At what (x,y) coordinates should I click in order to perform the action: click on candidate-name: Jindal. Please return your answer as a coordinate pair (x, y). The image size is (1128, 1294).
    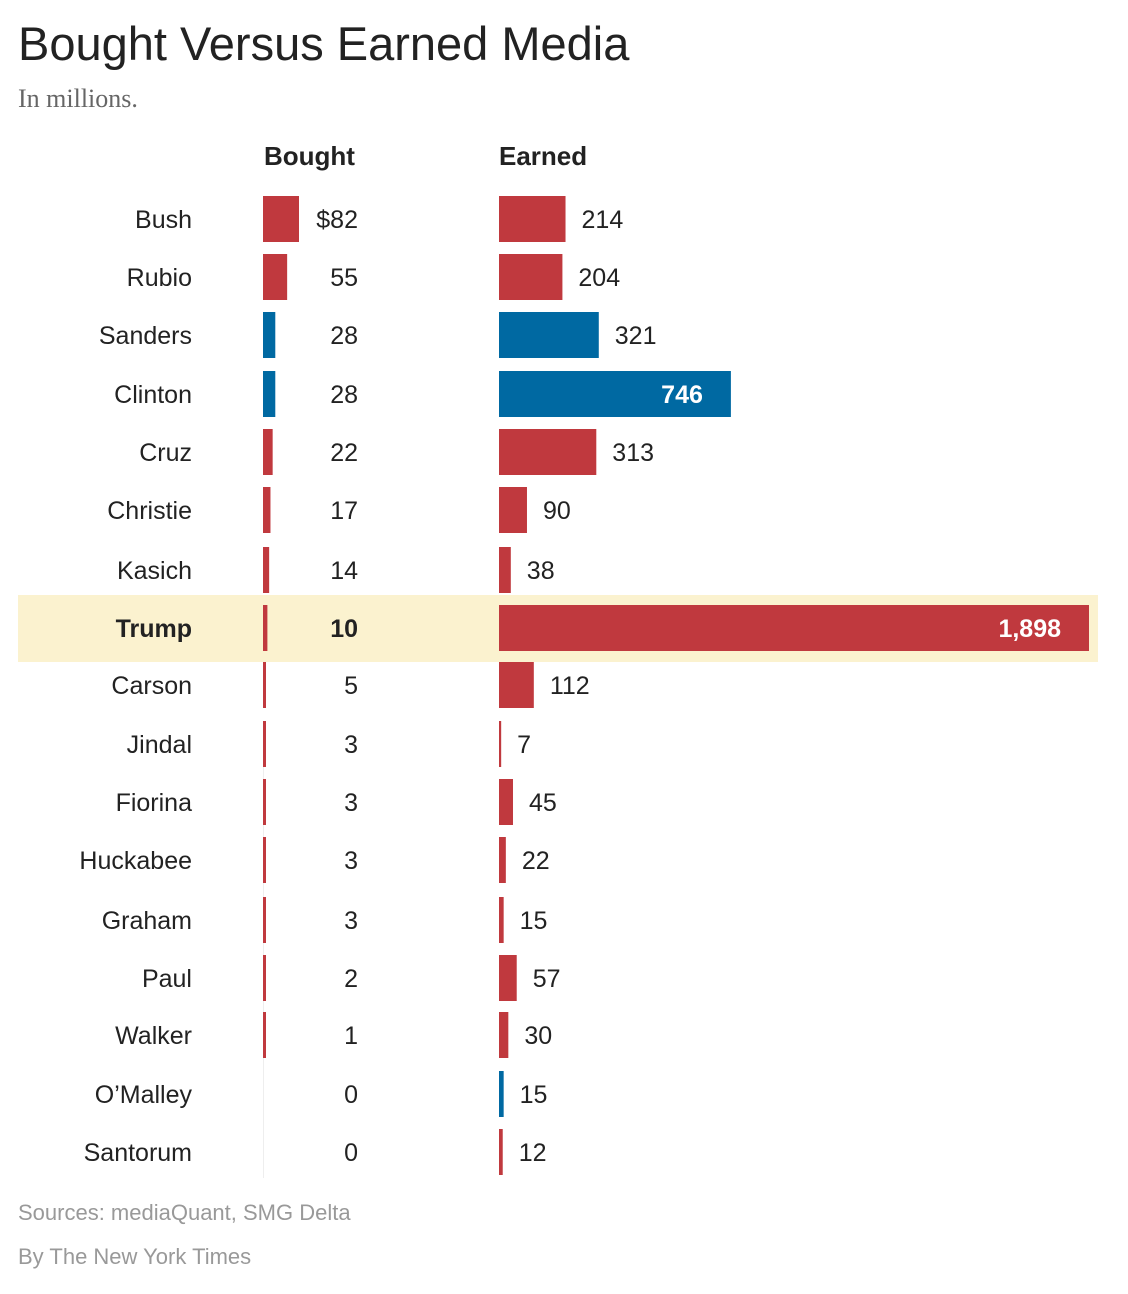
    Looking at the image, I should click on (159, 745).